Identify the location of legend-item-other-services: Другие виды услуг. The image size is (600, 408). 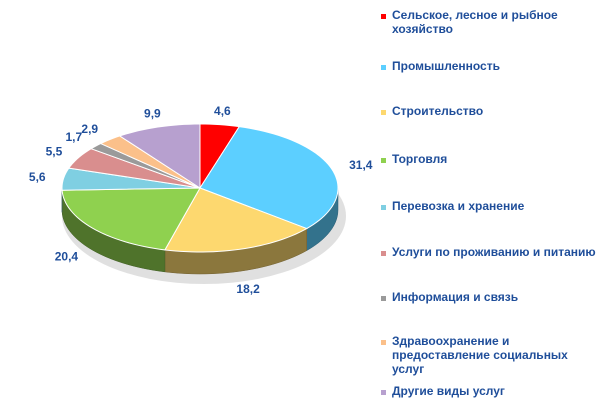
(488, 391).